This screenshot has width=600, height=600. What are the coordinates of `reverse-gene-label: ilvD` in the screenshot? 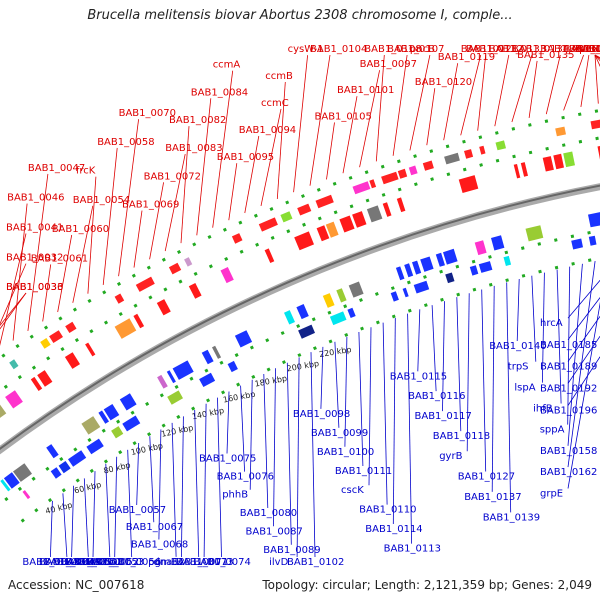 It's located at (278, 562).